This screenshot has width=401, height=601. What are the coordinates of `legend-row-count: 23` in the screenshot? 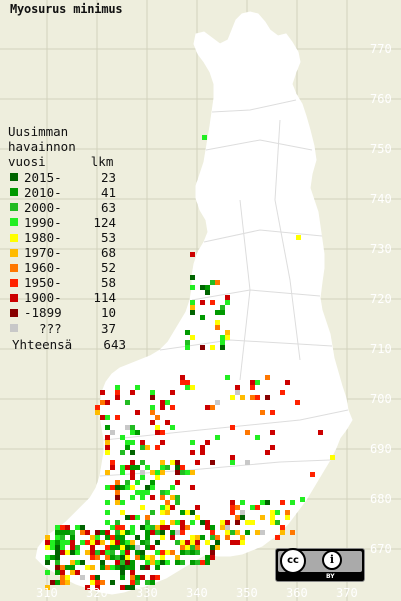 It's located at (108, 177).